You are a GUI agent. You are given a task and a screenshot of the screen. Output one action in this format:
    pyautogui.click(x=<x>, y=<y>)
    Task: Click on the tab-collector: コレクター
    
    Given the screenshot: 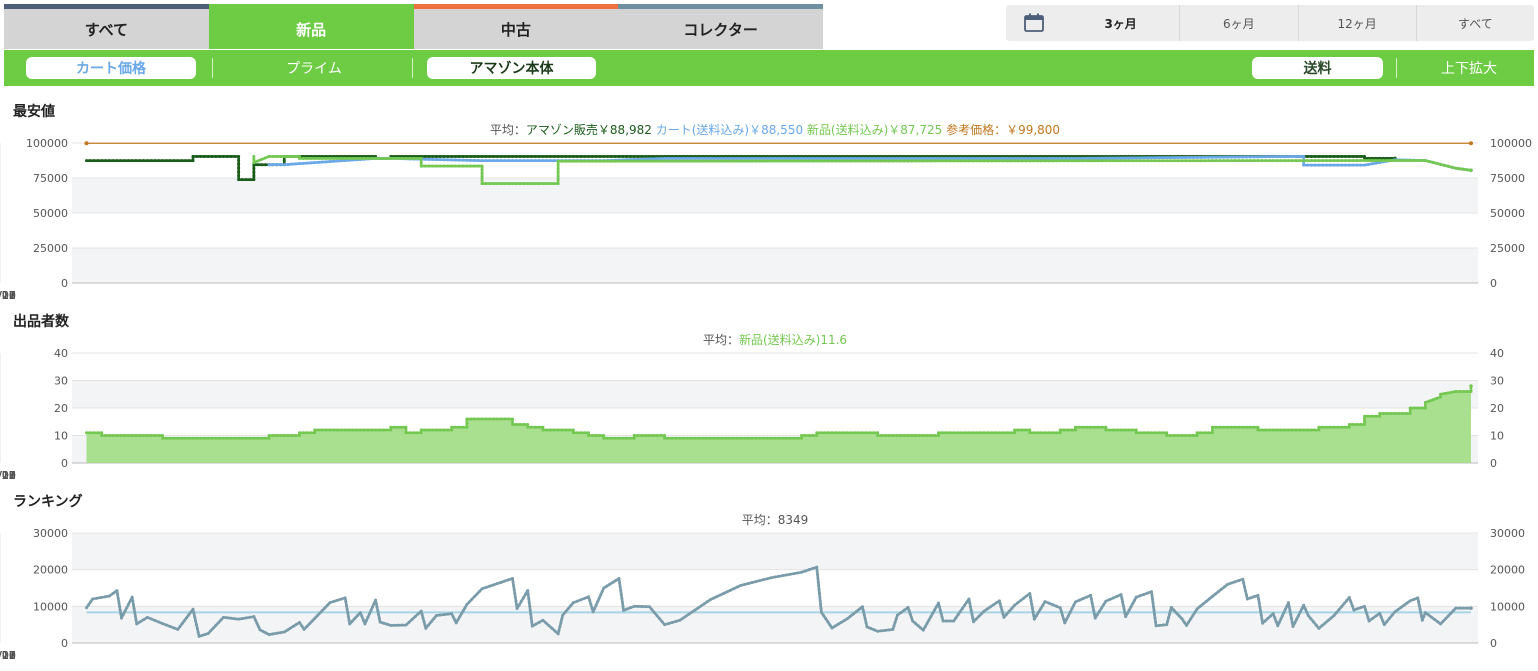 What is the action you would take?
    pyautogui.click(x=720, y=26)
    